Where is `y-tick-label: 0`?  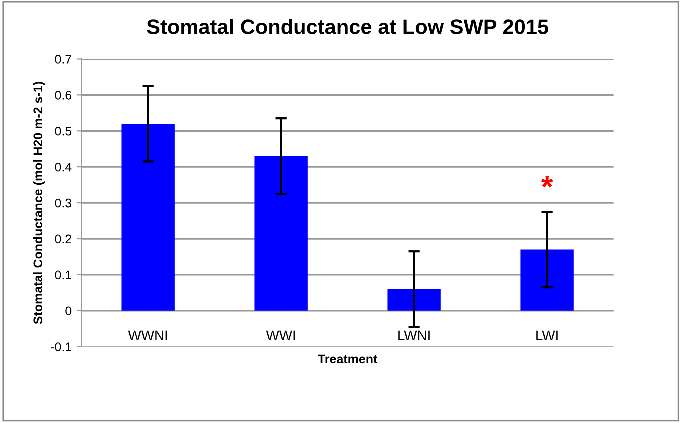 y-tick-label: 0 is located at coordinates (69, 311).